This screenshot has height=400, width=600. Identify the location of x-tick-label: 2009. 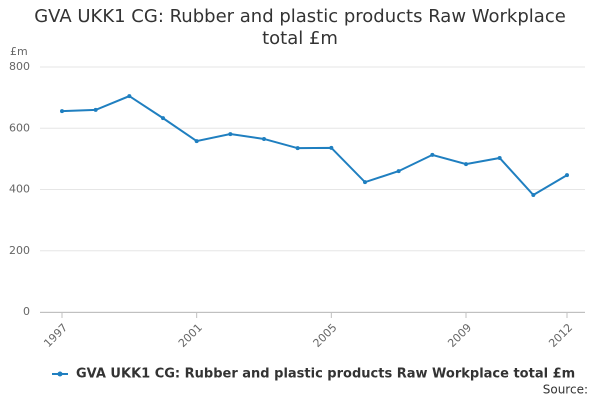
(459, 335).